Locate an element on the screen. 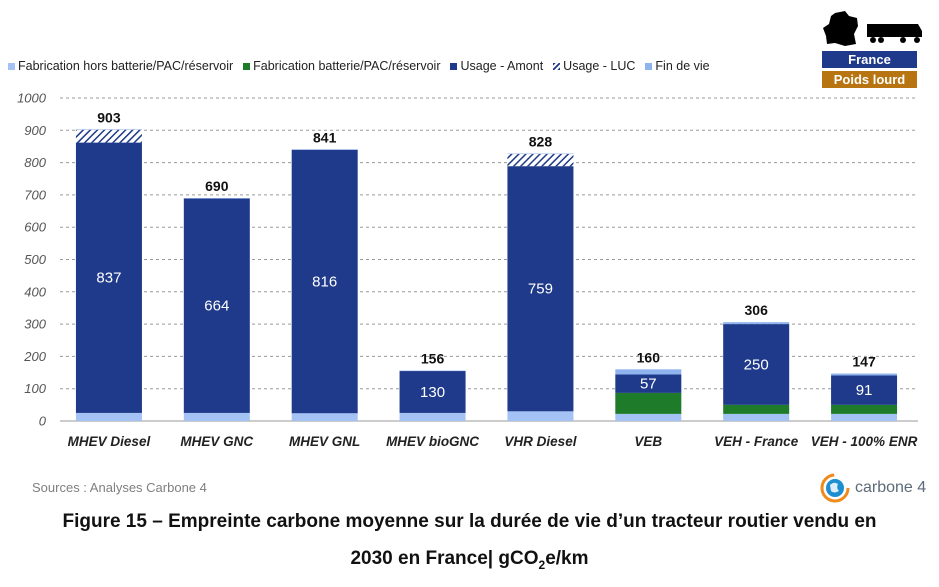 The width and height of the screenshot is (939, 587). y-tick-label: 600 is located at coordinates (35, 227).